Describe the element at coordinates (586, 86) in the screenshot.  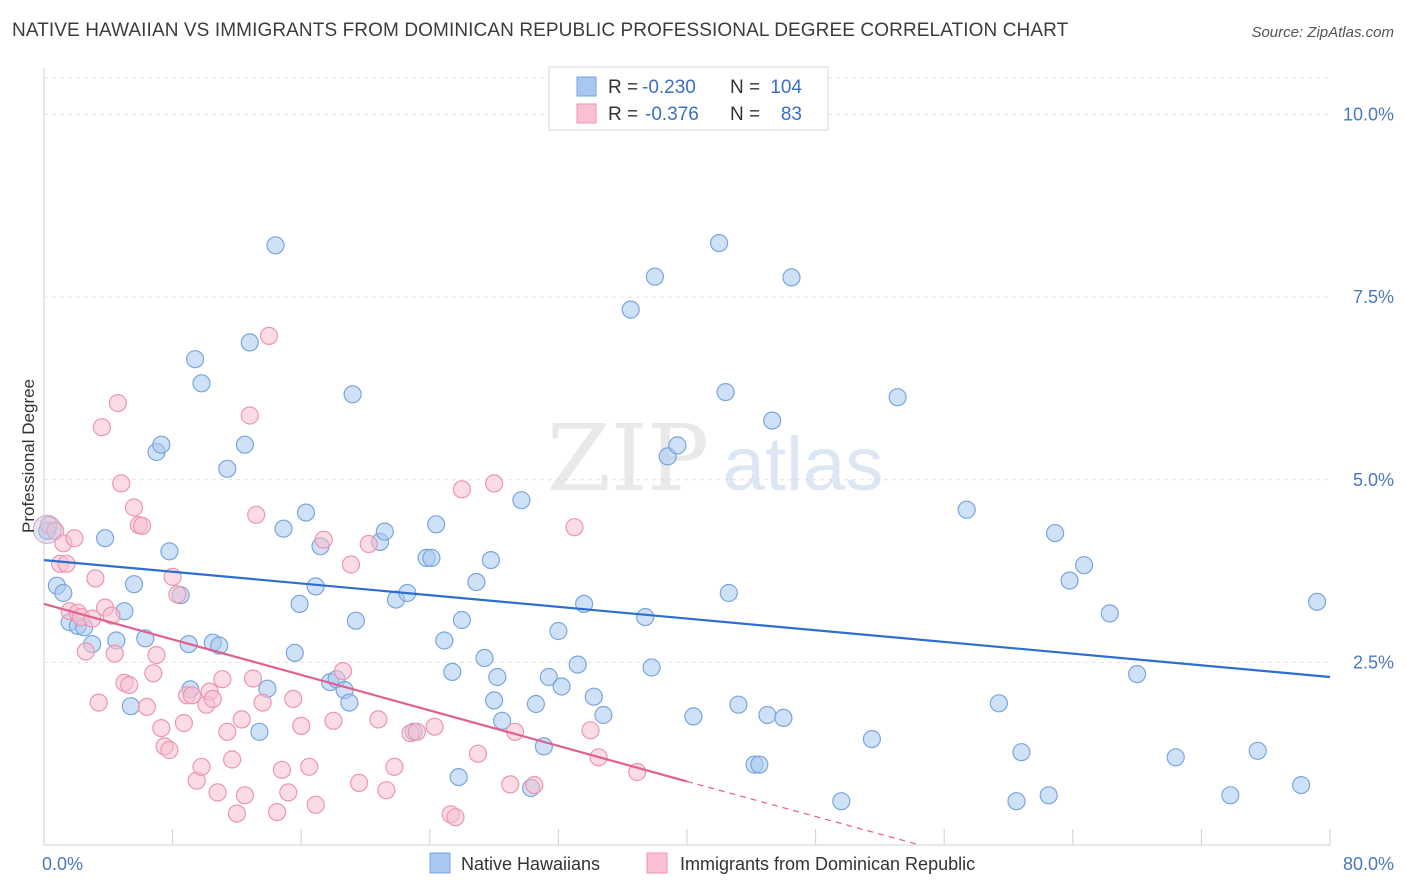
I see `legend-swatch-native-hawaiians` at that location.